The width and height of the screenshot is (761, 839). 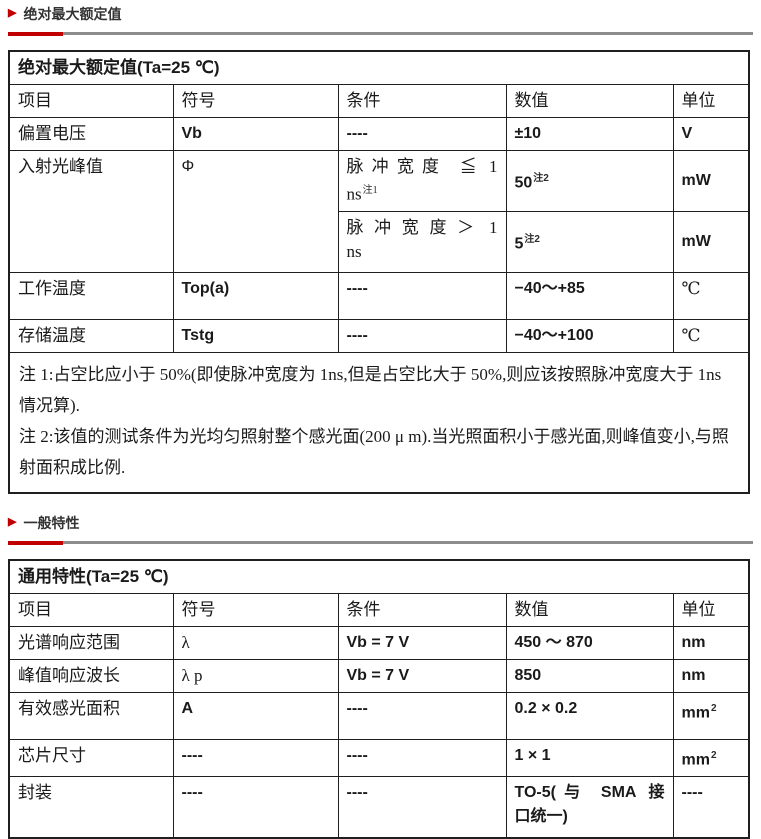 I want to click on table-title: 通用特性(Ta=25 ℃), so click(x=379, y=576).